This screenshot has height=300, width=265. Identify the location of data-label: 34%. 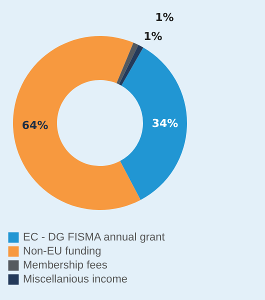
(165, 123).